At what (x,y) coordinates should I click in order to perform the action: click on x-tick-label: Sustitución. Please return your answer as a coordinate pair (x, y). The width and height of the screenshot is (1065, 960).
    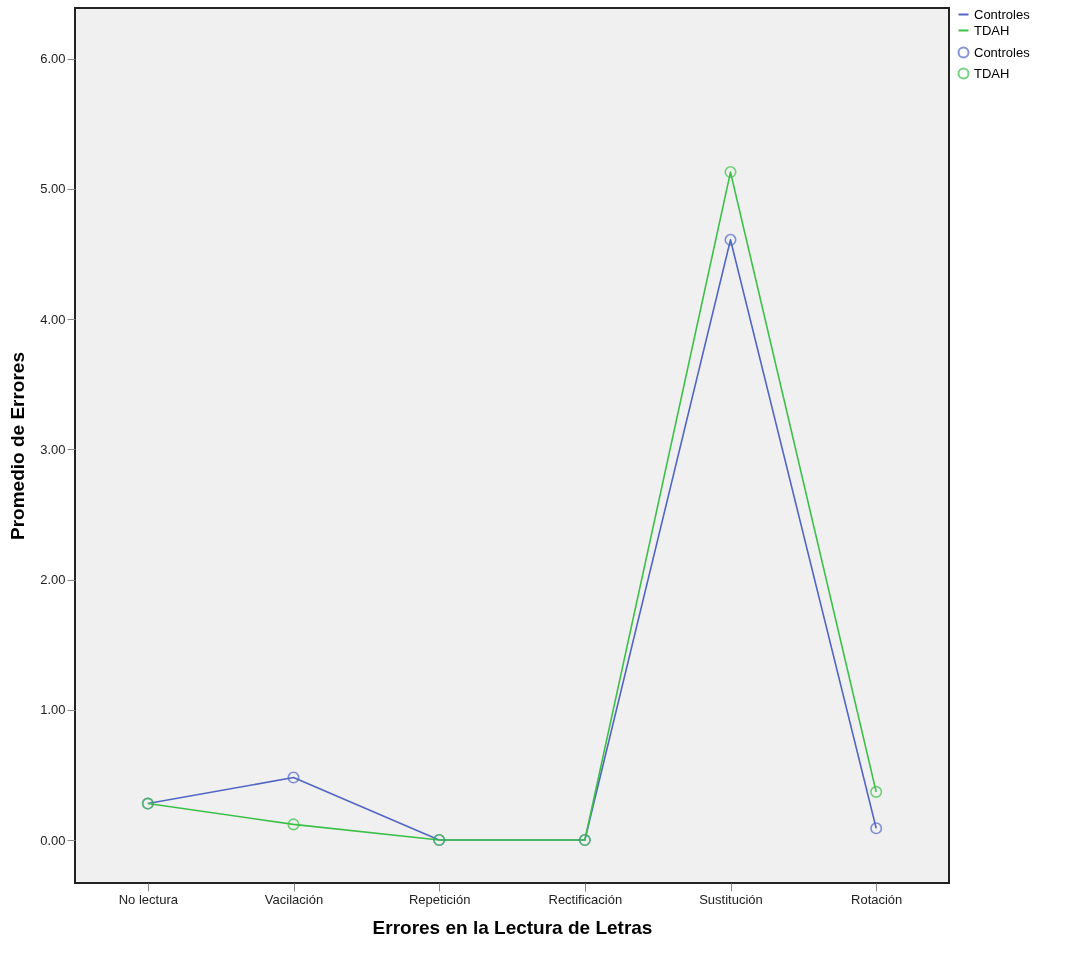
    Looking at the image, I should click on (731, 899).